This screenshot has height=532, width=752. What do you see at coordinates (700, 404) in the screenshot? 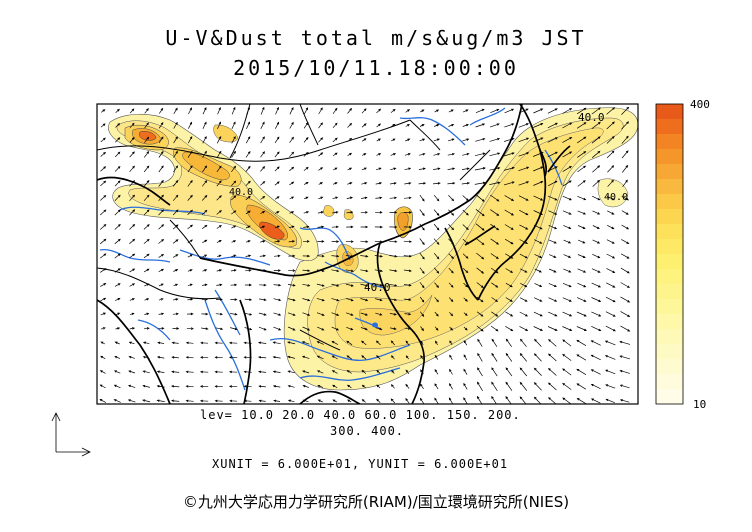
I see `colorbar-bottom-label: 10` at bounding box center [700, 404].